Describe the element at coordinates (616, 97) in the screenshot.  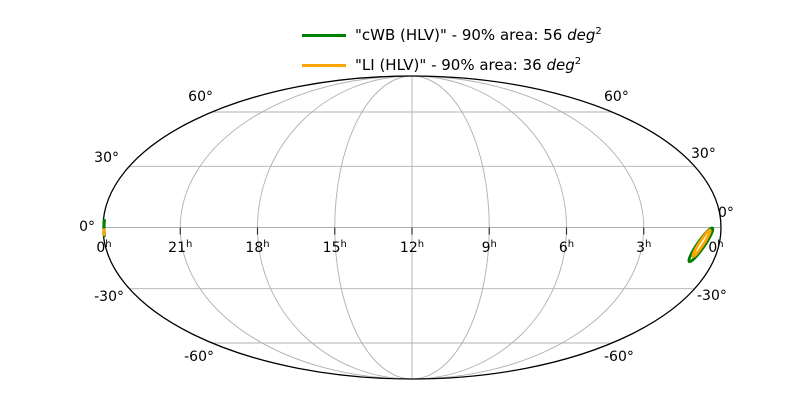
I see `dec-label-right-60: 60°` at that location.